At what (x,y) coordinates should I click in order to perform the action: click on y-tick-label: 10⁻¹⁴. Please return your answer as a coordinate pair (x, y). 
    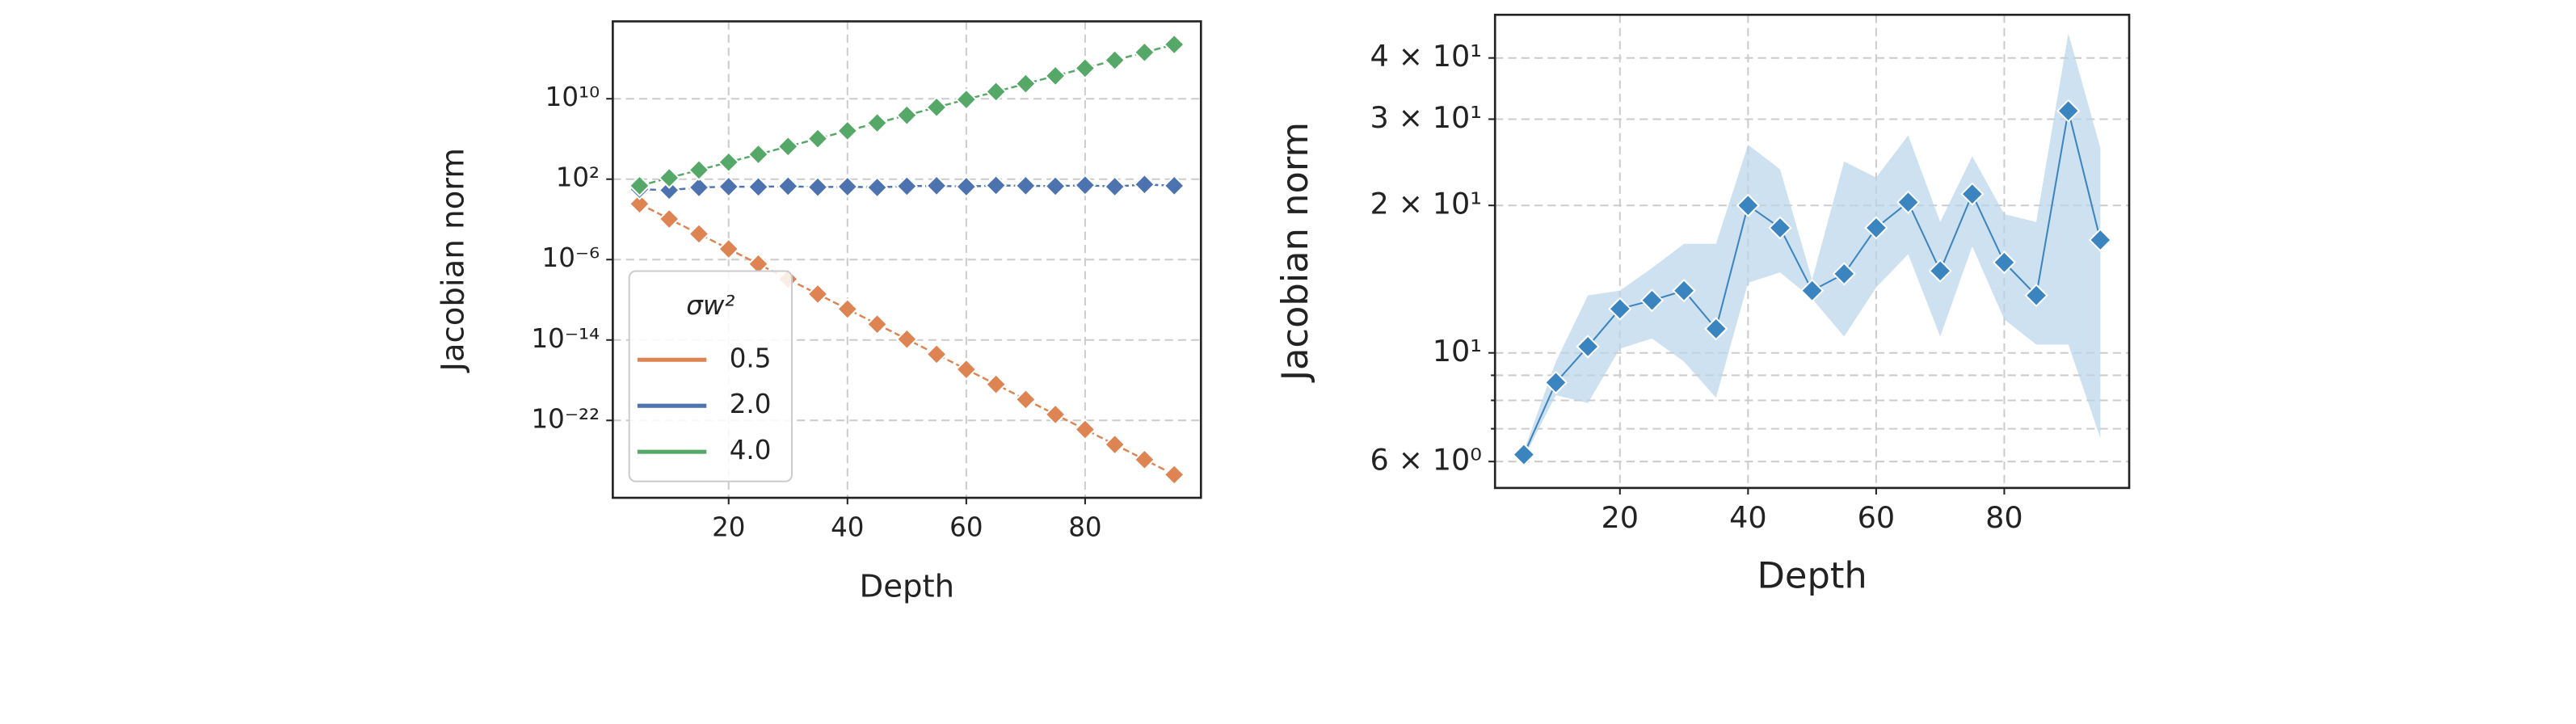
    Looking at the image, I should click on (566, 338).